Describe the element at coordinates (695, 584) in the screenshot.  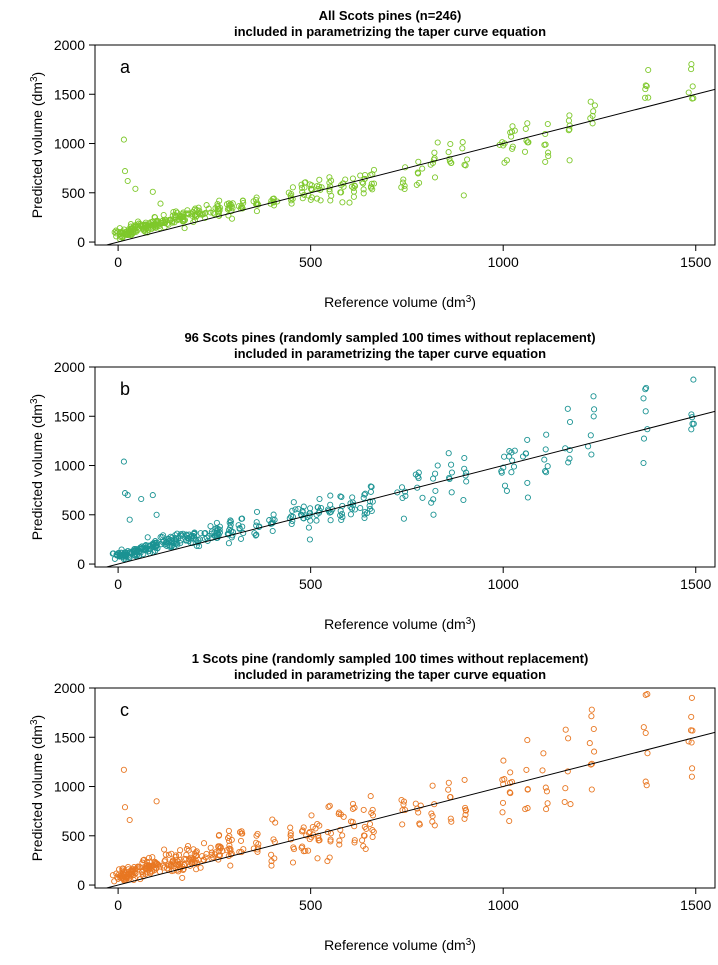
I see `x-tick-label: 1500` at that location.